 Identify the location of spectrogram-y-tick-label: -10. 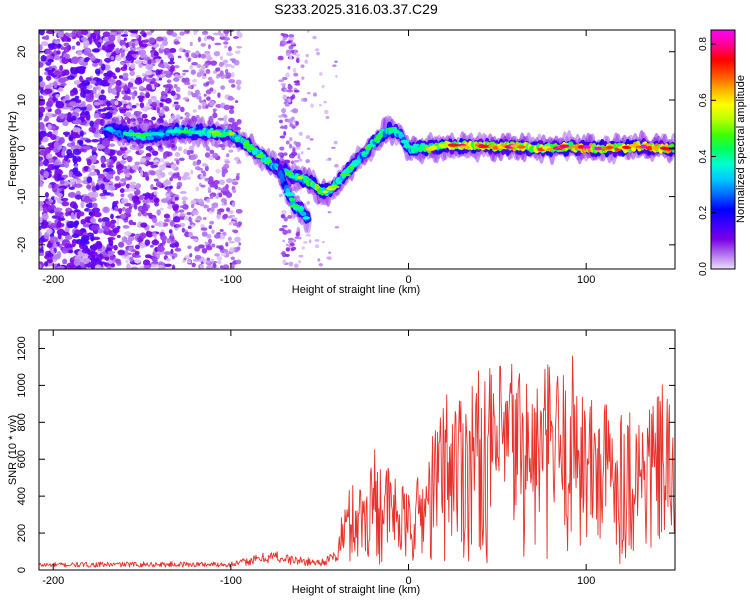
(22, 197).